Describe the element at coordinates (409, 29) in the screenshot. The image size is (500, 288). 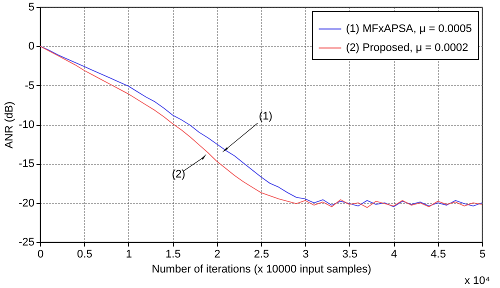
I see `legend-label: (1) MFxAPSA, μ = 0.0005` at that location.